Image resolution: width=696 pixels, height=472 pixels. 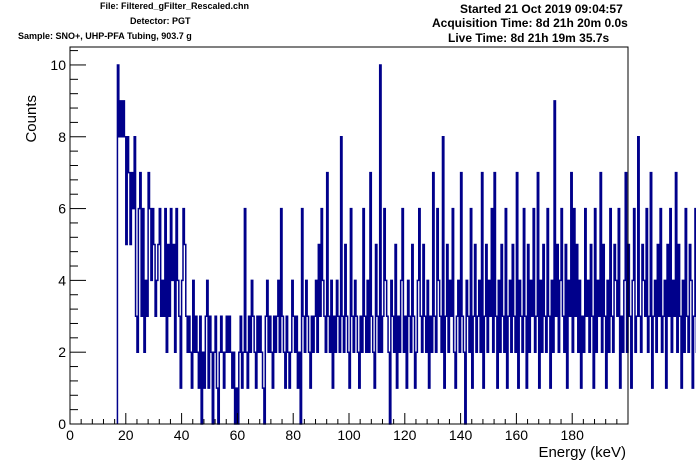 What do you see at coordinates (58, 65) in the screenshot?
I see `y-tick-label: 10` at bounding box center [58, 65].